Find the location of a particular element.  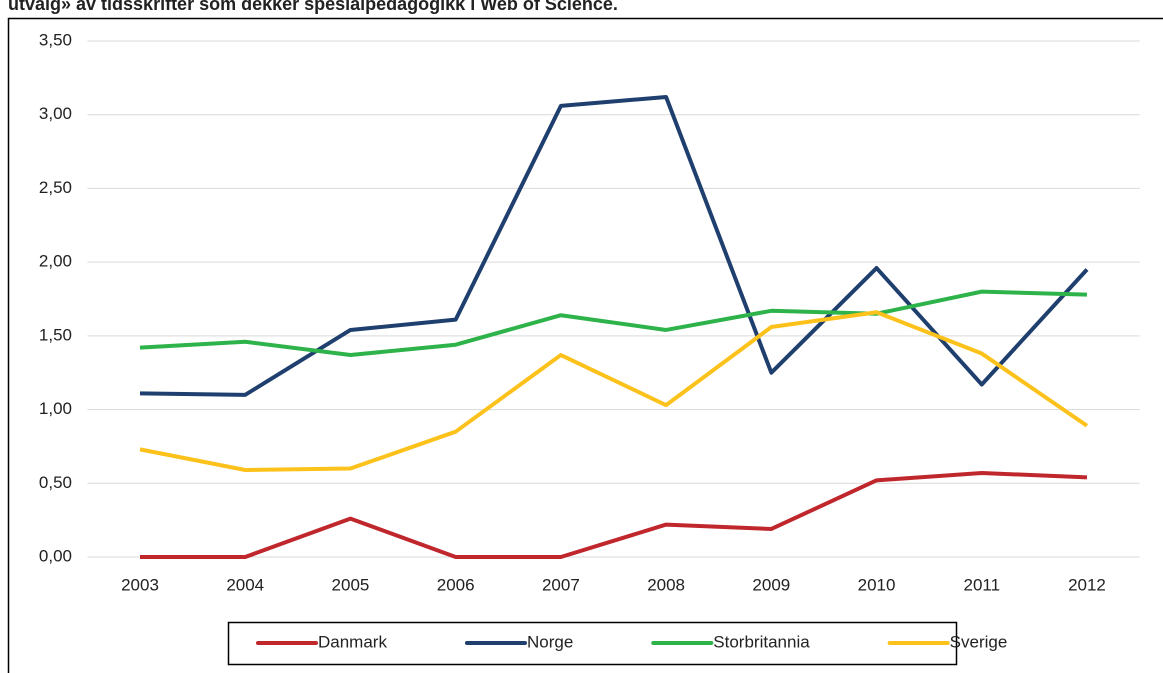

y-tick-label: 2,50 is located at coordinates (55, 187).